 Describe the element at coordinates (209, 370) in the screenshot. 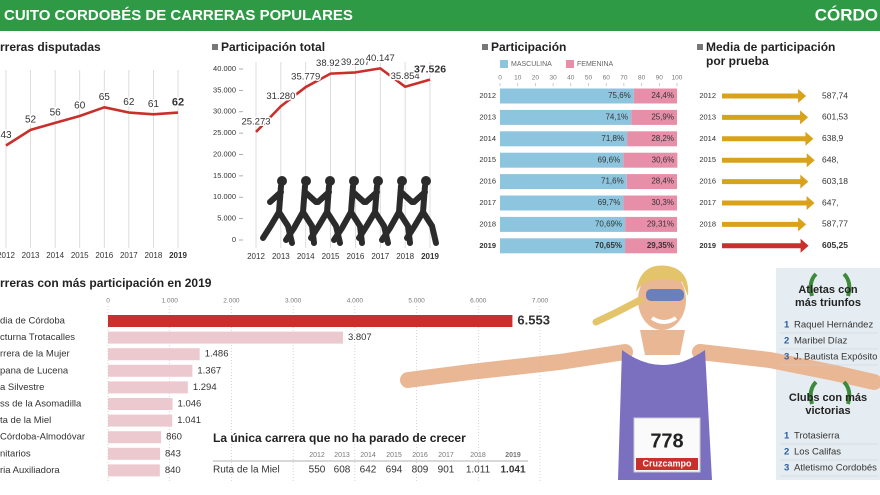

I see `data-label: 1.367` at that location.